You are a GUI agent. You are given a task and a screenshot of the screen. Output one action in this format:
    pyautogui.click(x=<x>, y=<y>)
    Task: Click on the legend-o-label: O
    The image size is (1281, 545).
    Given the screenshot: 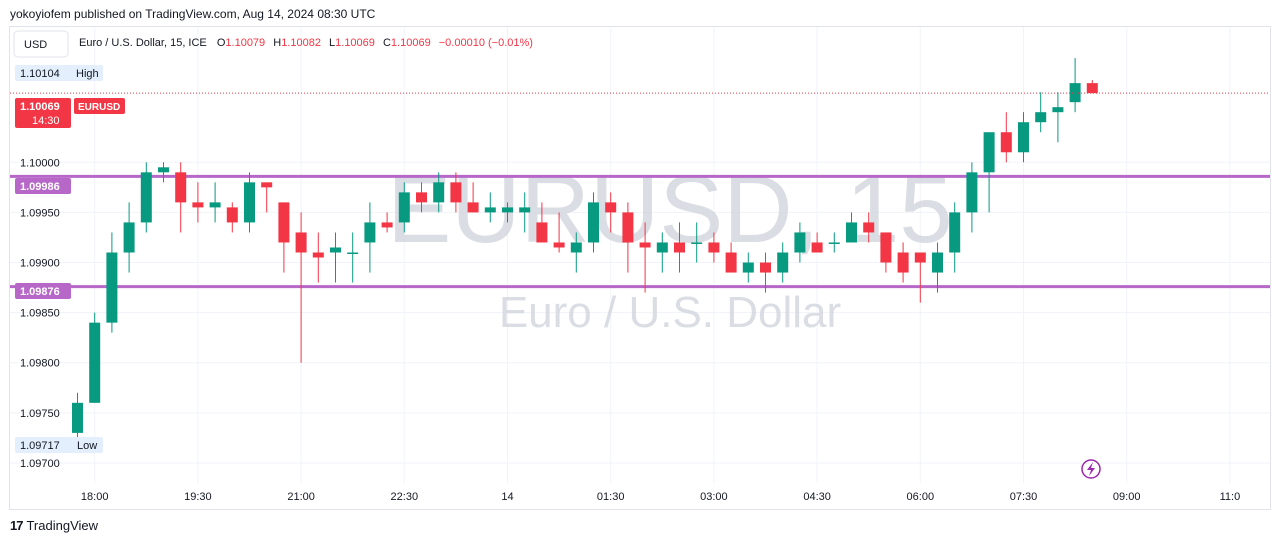 What is the action you would take?
    pyautogui.click(x=221, y=43)
    